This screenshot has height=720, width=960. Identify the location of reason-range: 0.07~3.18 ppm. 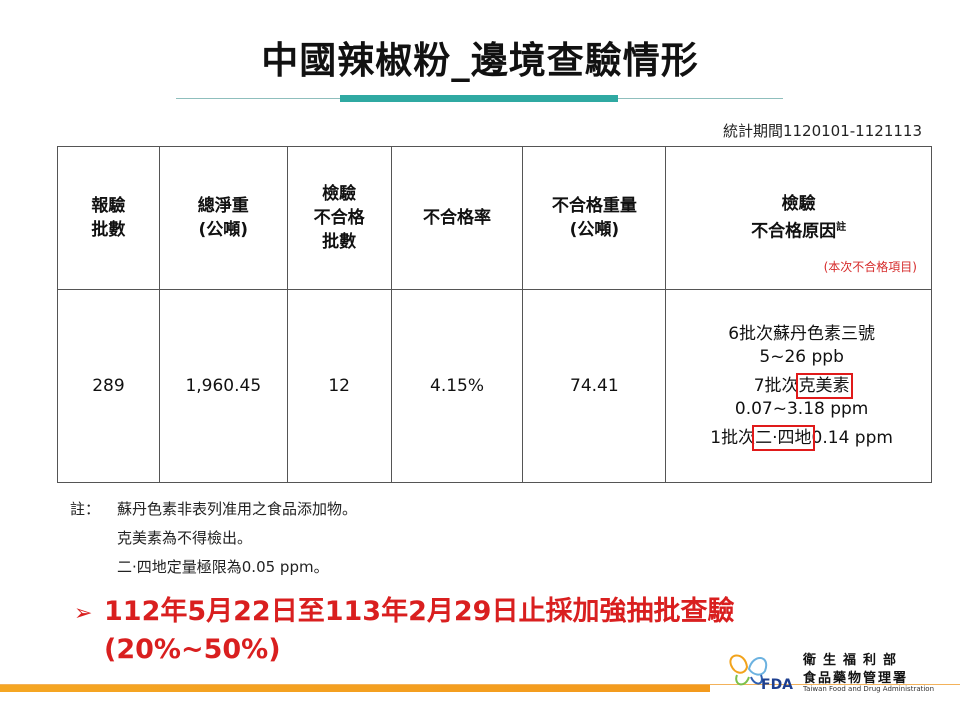
(801, 408).